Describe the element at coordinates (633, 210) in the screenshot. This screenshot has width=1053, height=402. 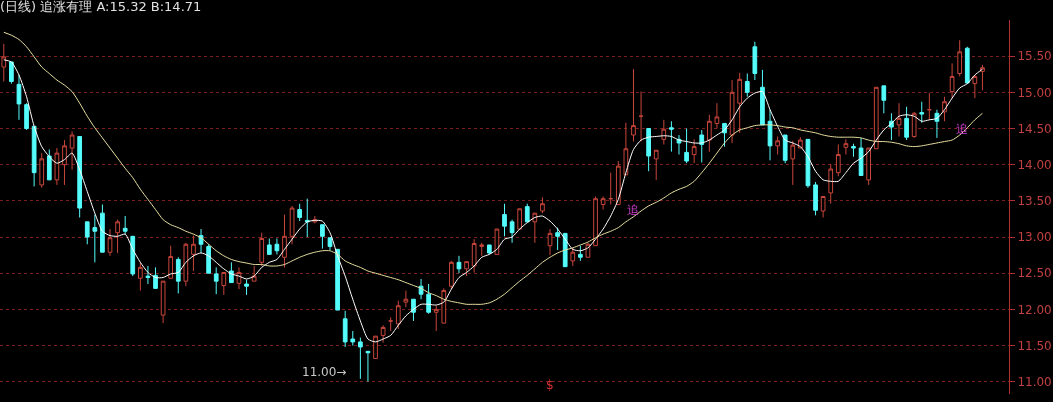
I see `annotation: 追` at that location.